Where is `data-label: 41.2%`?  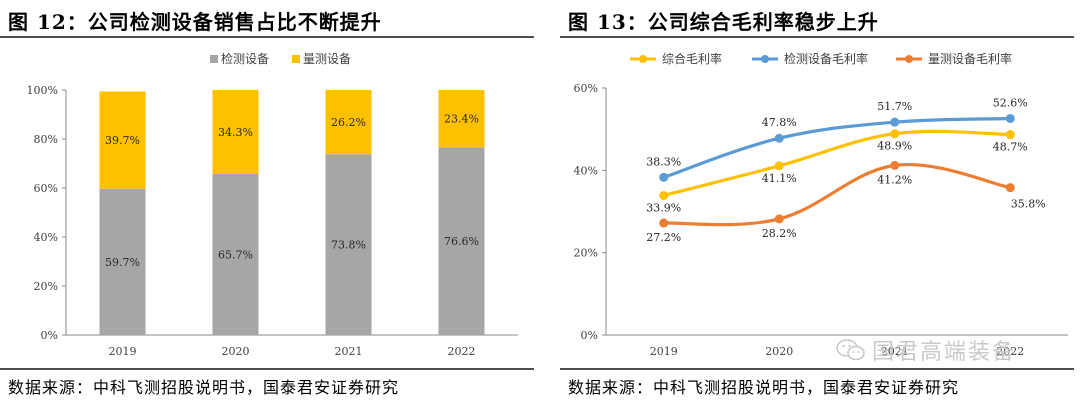 data-label: 41.2% is located at coordinates (894, 179).